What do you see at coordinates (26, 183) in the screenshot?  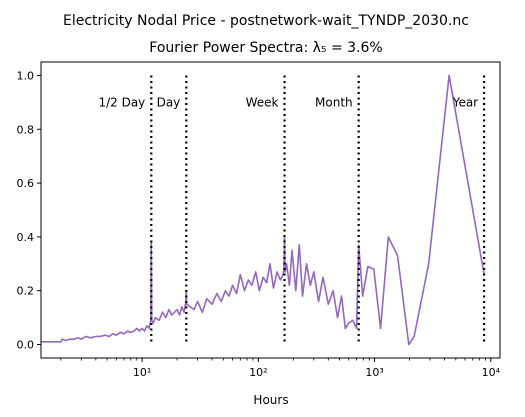 I see `y-tick-label: 0.6` at bounding box center [26, 183].